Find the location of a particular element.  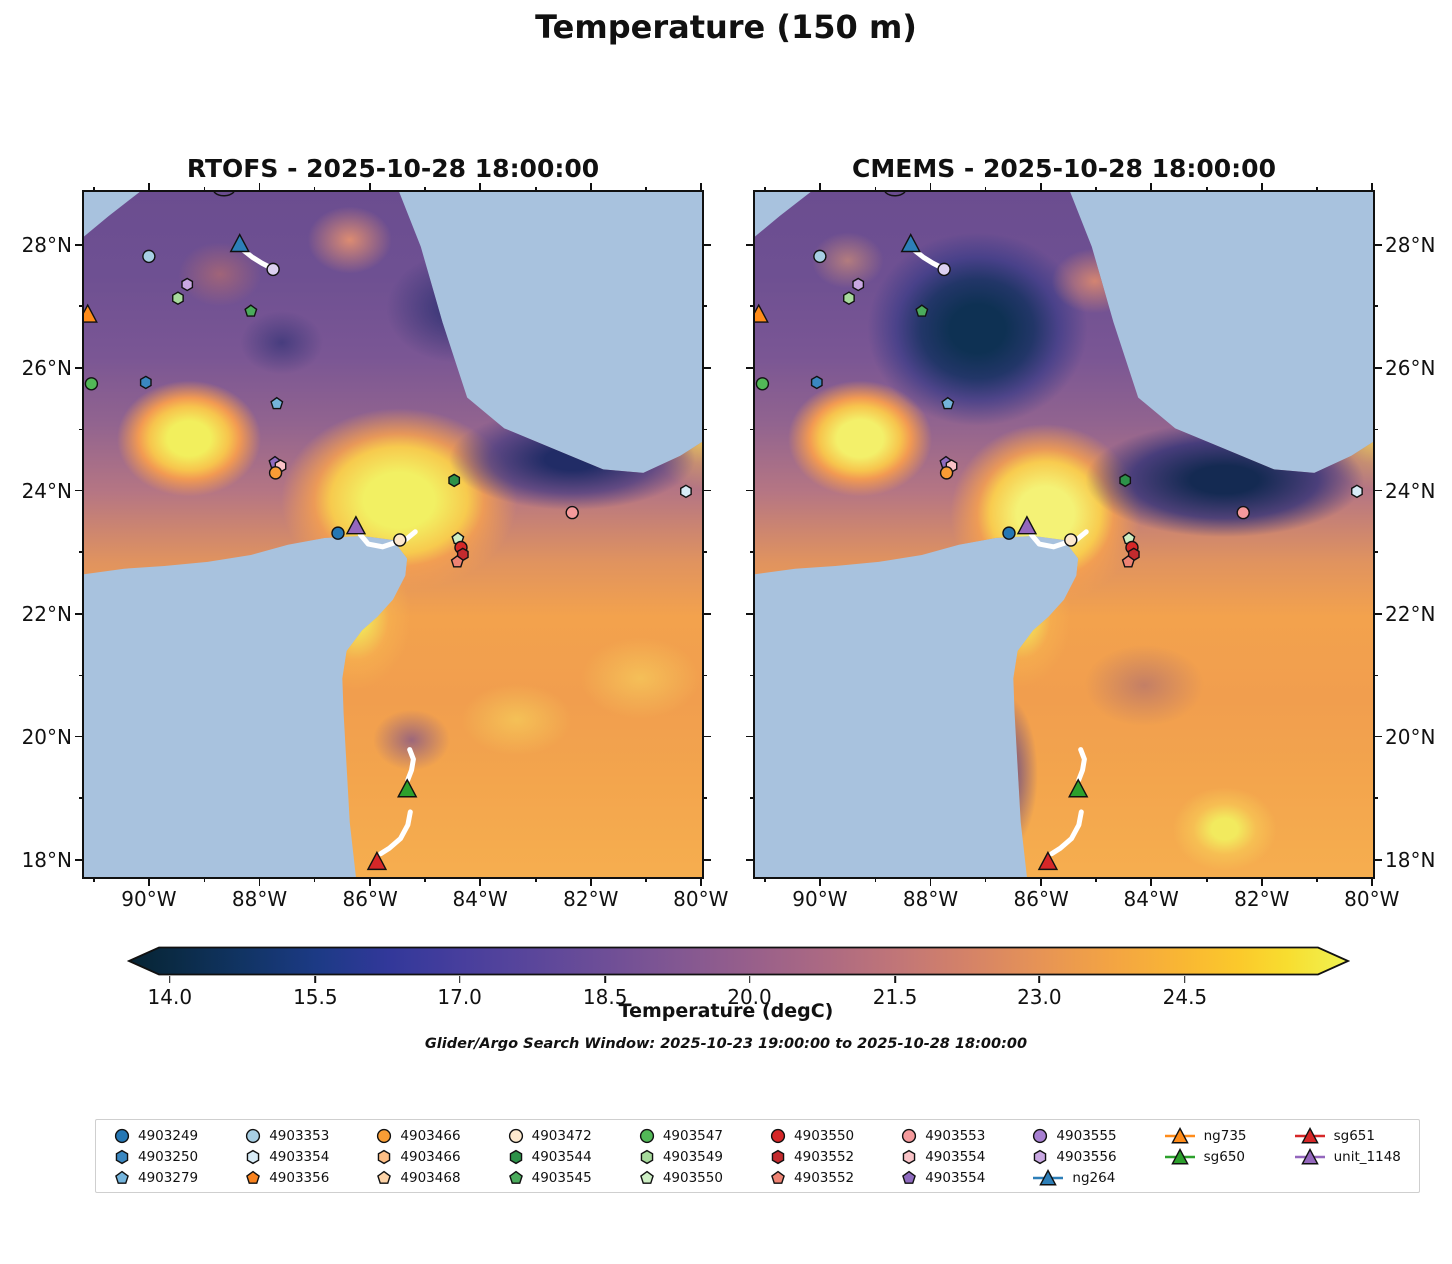

legend-column: 4903353 4903354 4903356 is located at coordinates (287, 1157).